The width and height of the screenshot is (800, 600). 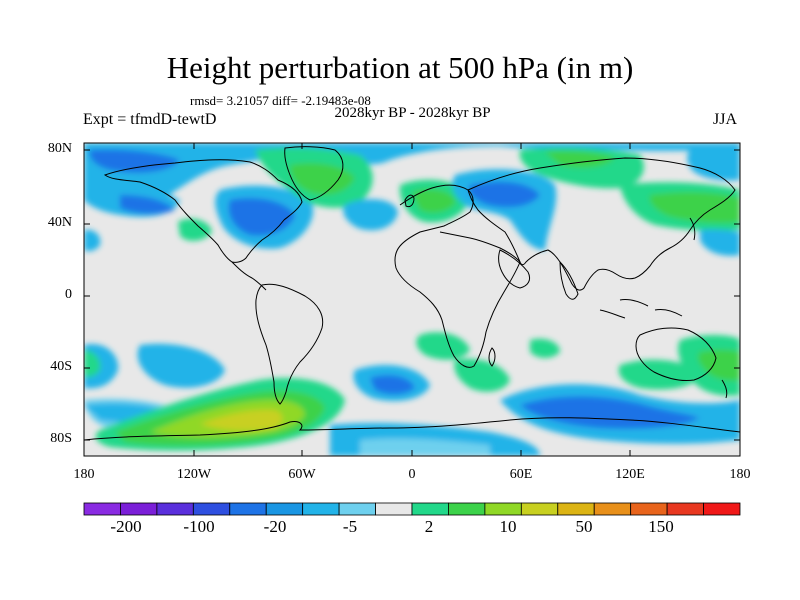 I want to click on colorbar-label: -5, so click(x=350, y=526).